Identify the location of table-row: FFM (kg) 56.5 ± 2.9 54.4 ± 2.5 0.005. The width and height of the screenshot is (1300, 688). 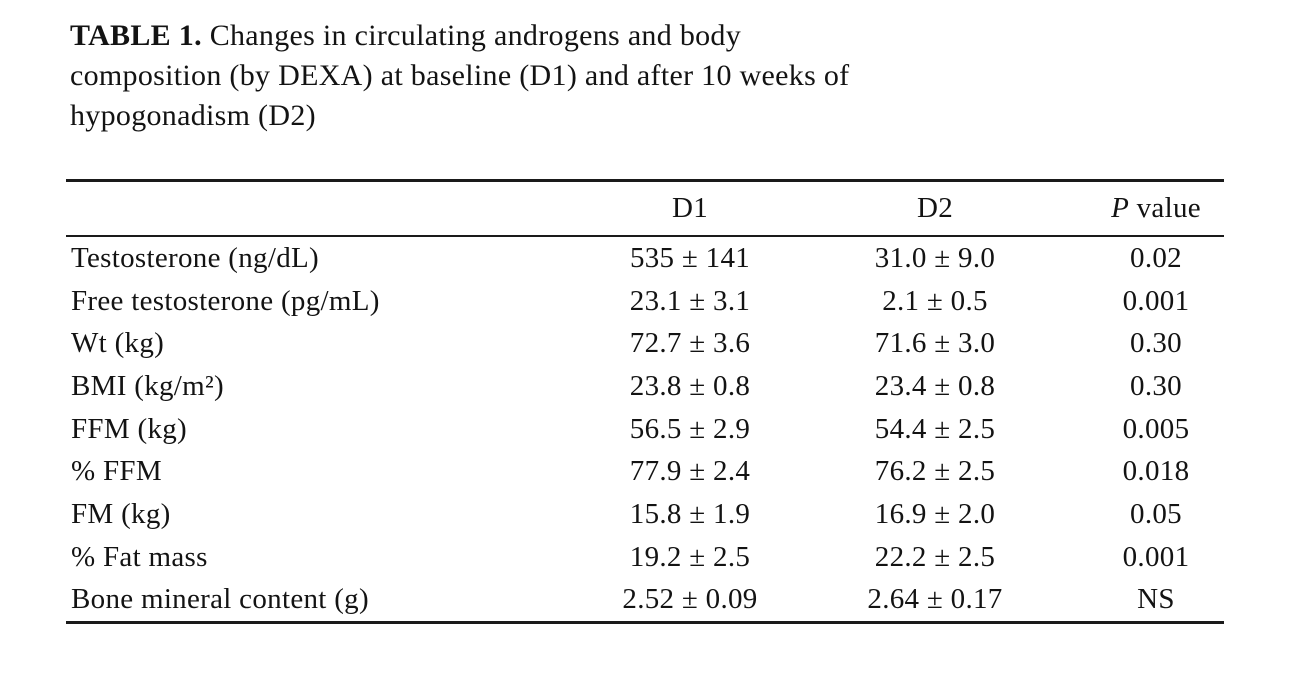
(645, 429).